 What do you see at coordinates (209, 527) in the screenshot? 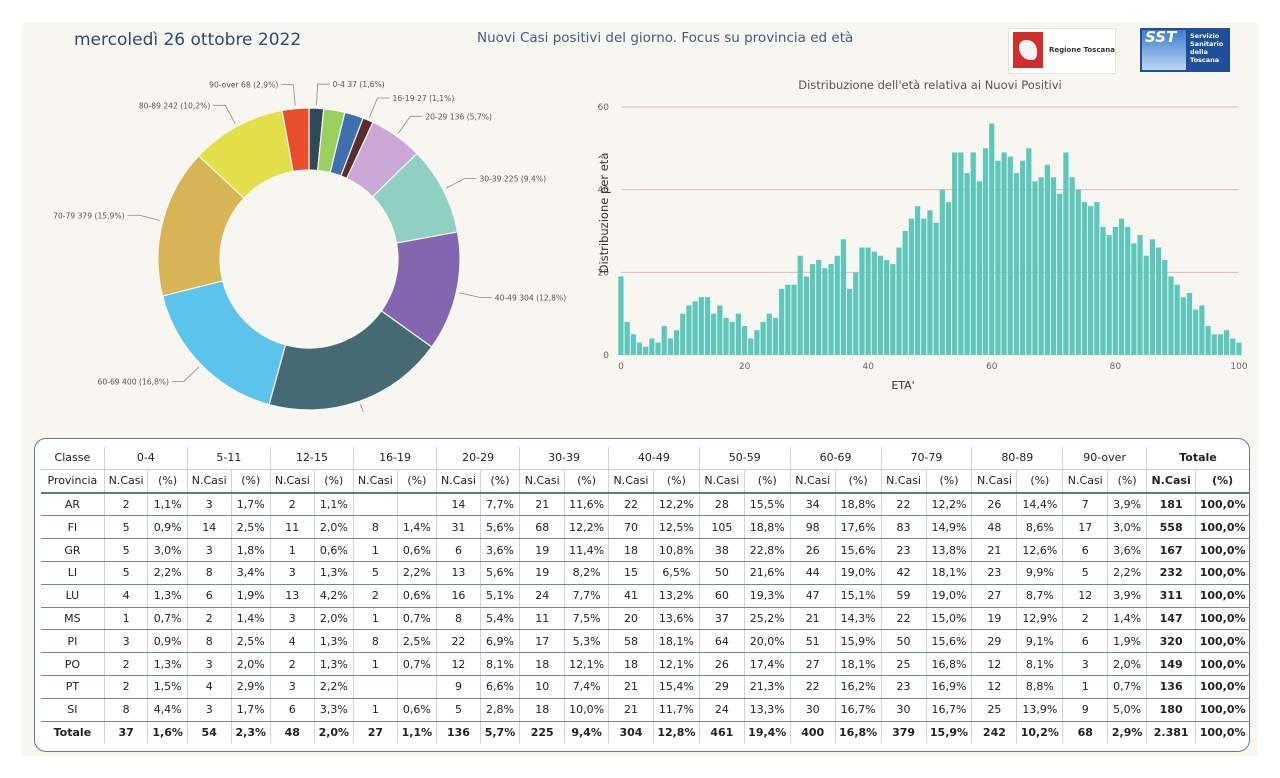
I see `table-cell: 14` at bounding box center [209, 527].